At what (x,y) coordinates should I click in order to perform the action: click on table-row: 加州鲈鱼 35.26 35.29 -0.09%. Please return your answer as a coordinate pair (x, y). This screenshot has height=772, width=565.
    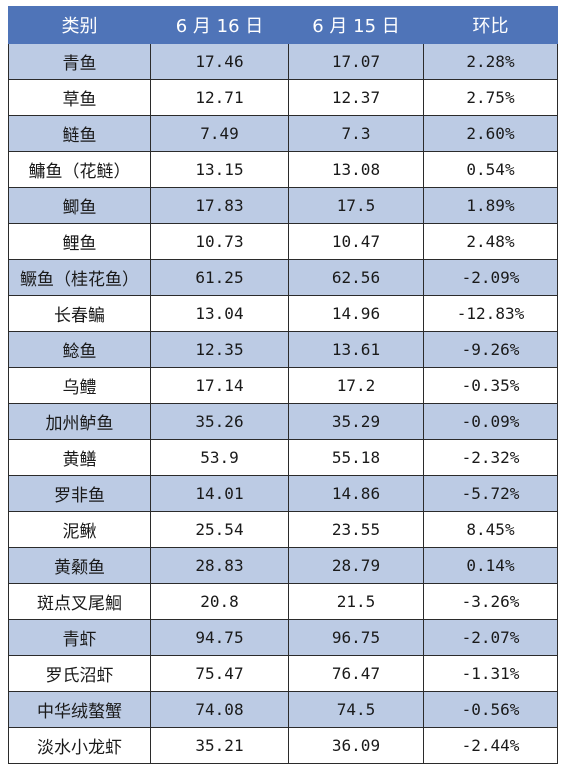
    Looking at the image, I should click on (283, 421).